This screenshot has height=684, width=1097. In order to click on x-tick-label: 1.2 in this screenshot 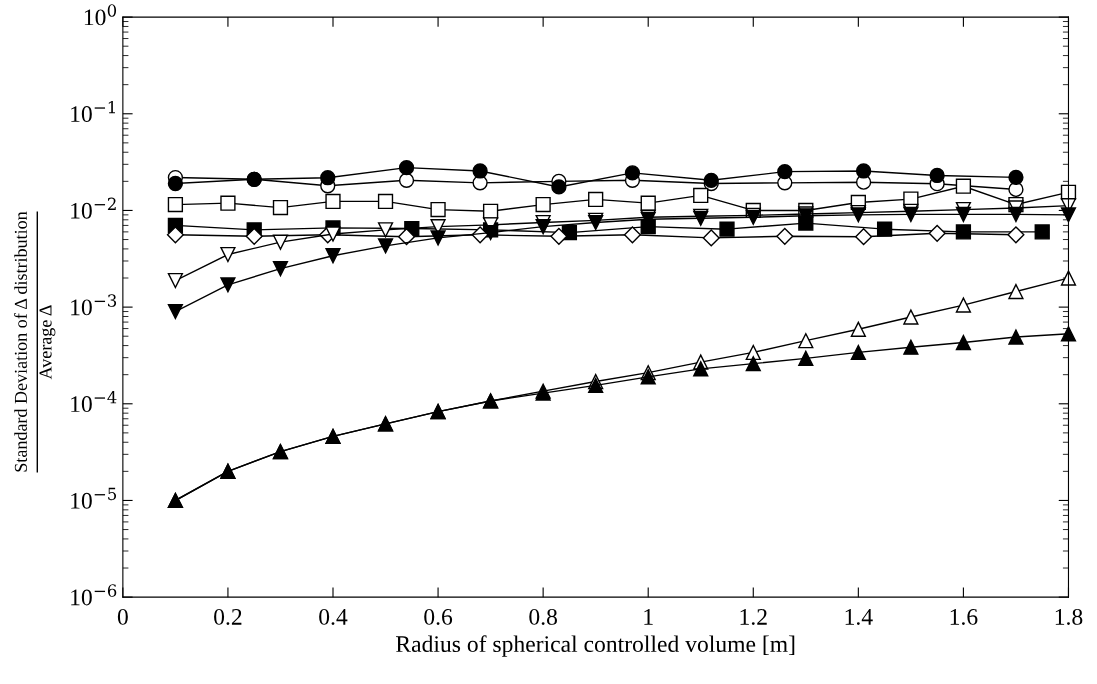, I will do `click(753, 616)`.